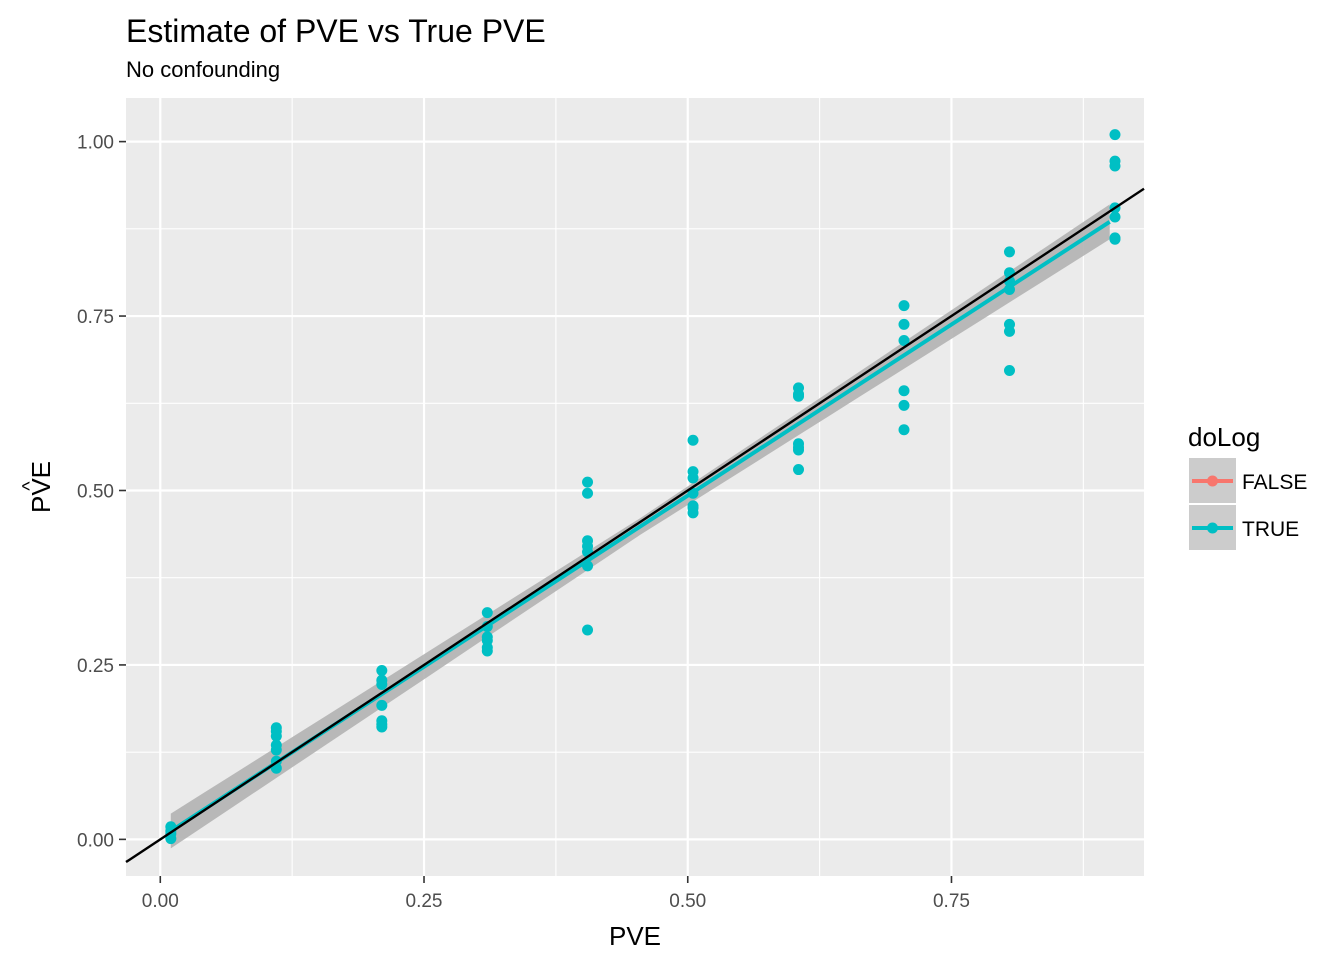 The image size is (1344, 960). I want to click on legend-label-true: TRUE, so click(1270, 529).